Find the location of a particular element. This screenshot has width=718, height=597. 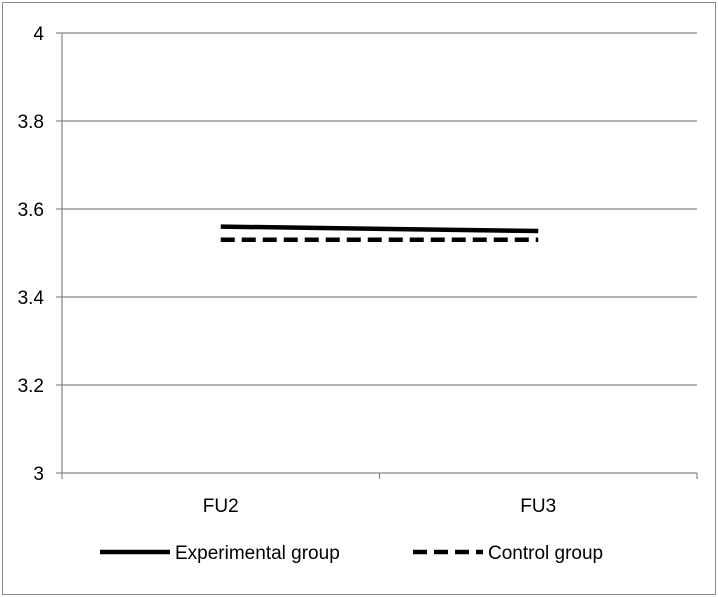

y-tick-label: 3.2 is located at coordinates (31, 386).